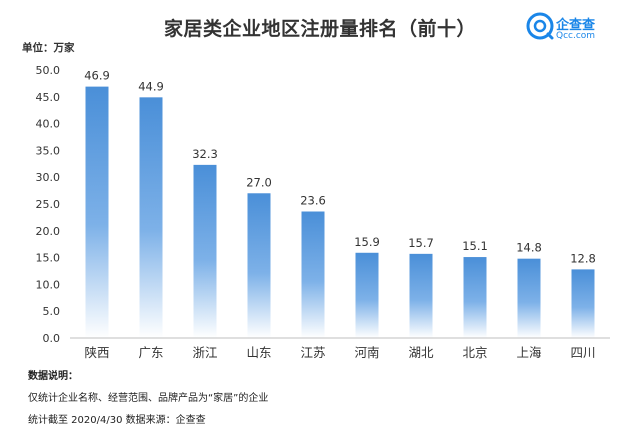 Image resolution: width=640 pixels, height=433 pixels. I want to click on x-tick-label: 湖北, so click(421, 352).